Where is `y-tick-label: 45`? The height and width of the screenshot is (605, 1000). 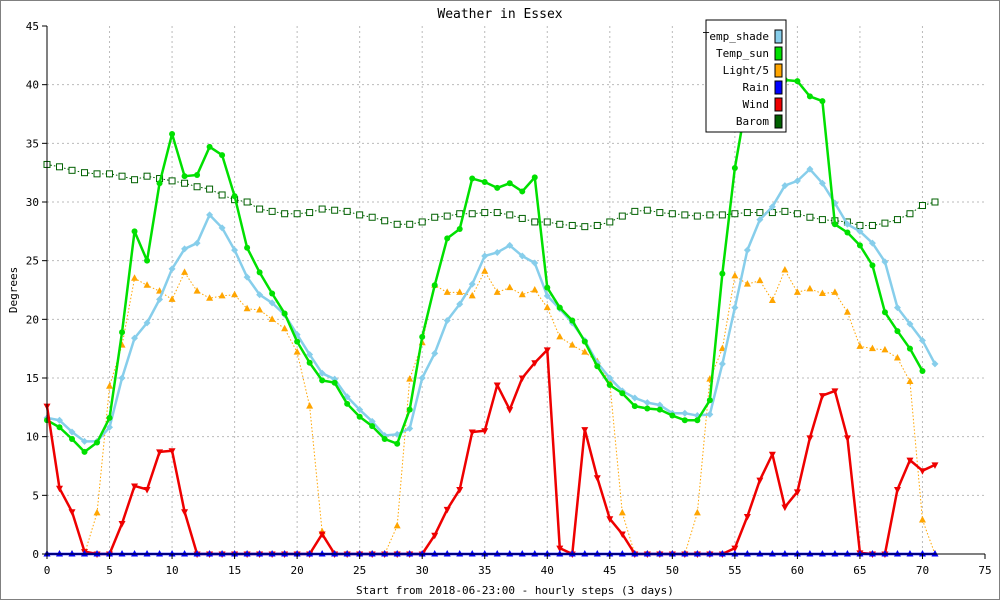
y-tick-label: 45 is located at coordinates (32, 26).